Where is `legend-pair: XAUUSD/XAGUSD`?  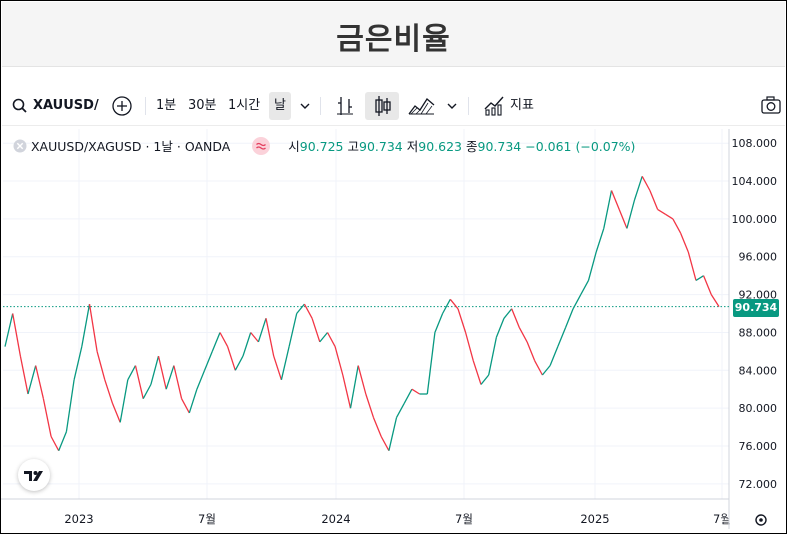
legend-pair: XAUUSD/XAGUSD is located at coordinates (86, 146).